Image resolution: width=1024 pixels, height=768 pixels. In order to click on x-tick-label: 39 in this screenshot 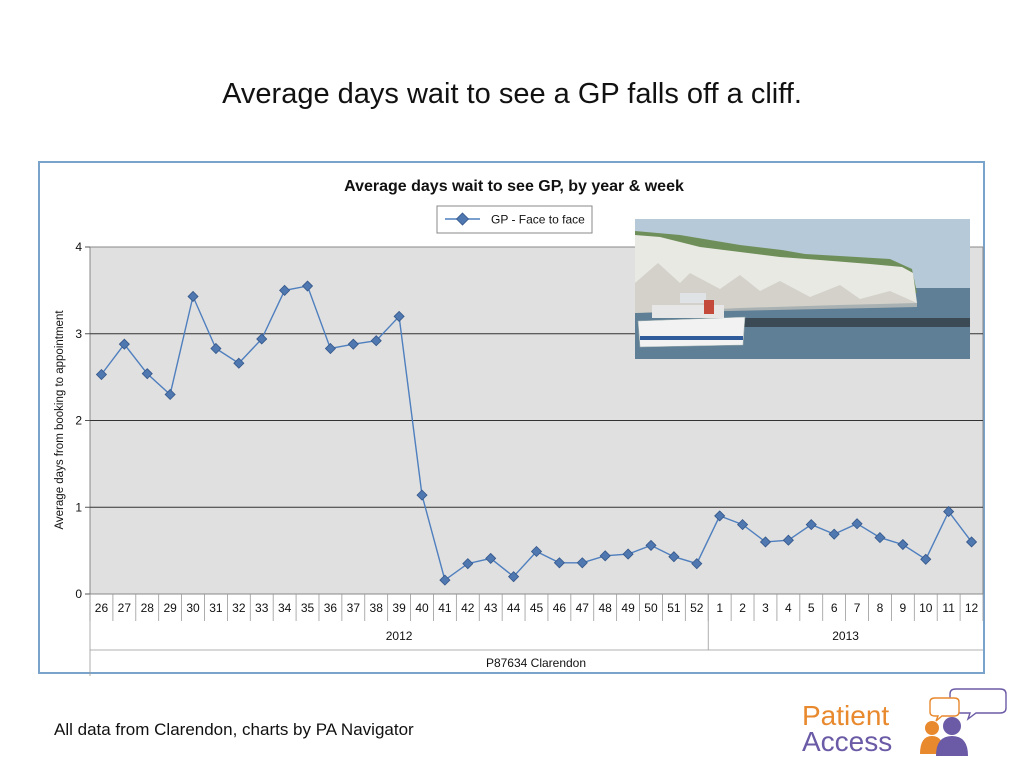, I will do `click(399, 608)`.